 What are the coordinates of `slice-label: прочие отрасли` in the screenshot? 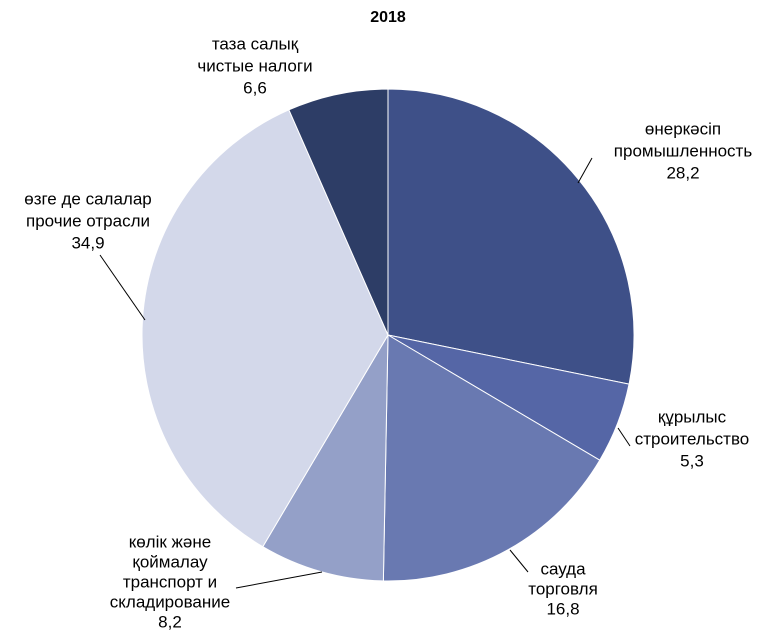 It's located at (88, 220).